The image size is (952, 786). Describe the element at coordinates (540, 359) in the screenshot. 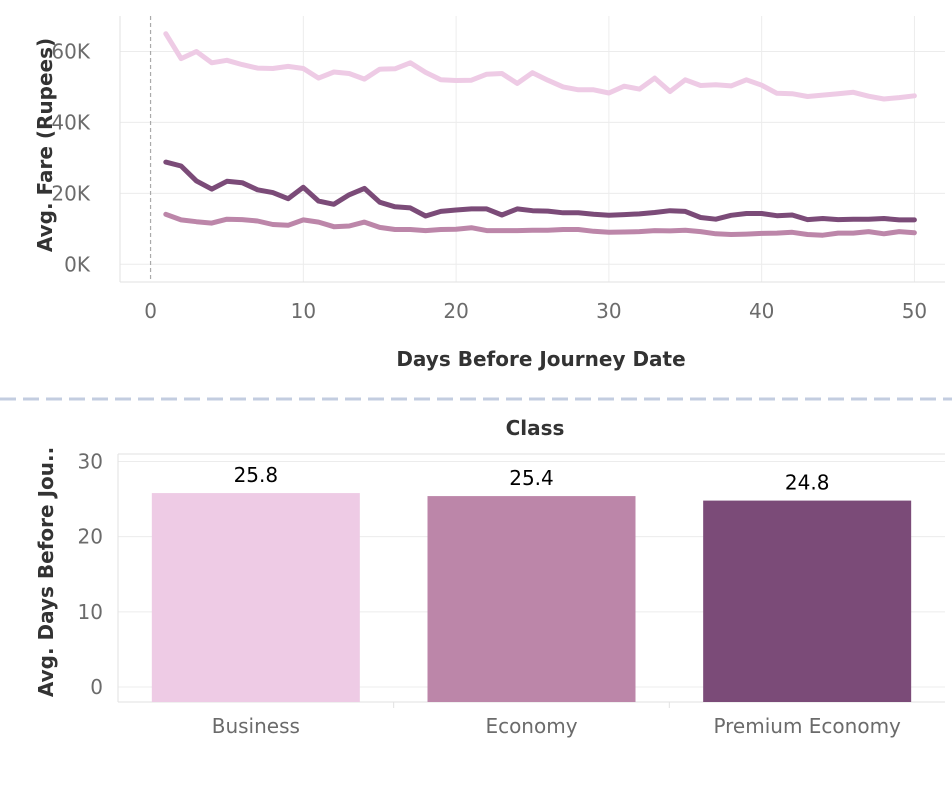

I see `line-x-axis-title: Days Before Journey Date` at that location.